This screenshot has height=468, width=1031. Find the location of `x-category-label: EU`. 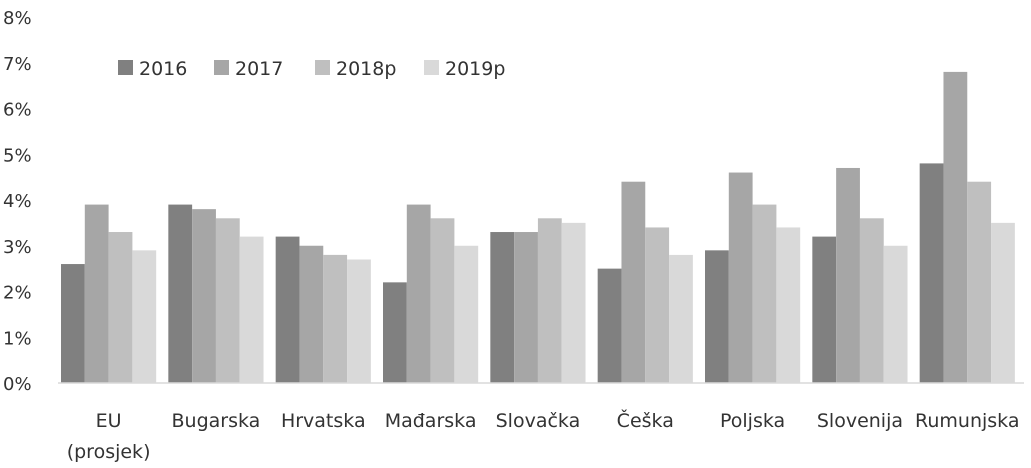

x-category-label: EU is located at coordinates (109, 421).